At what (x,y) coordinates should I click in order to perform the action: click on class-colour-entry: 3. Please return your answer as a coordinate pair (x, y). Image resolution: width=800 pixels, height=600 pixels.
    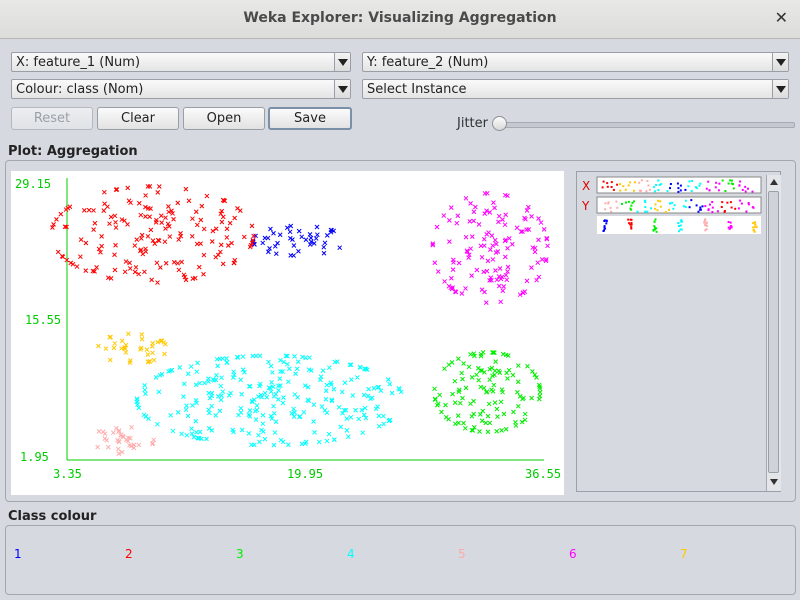
    Looking at the image, I should click on (240, 554).